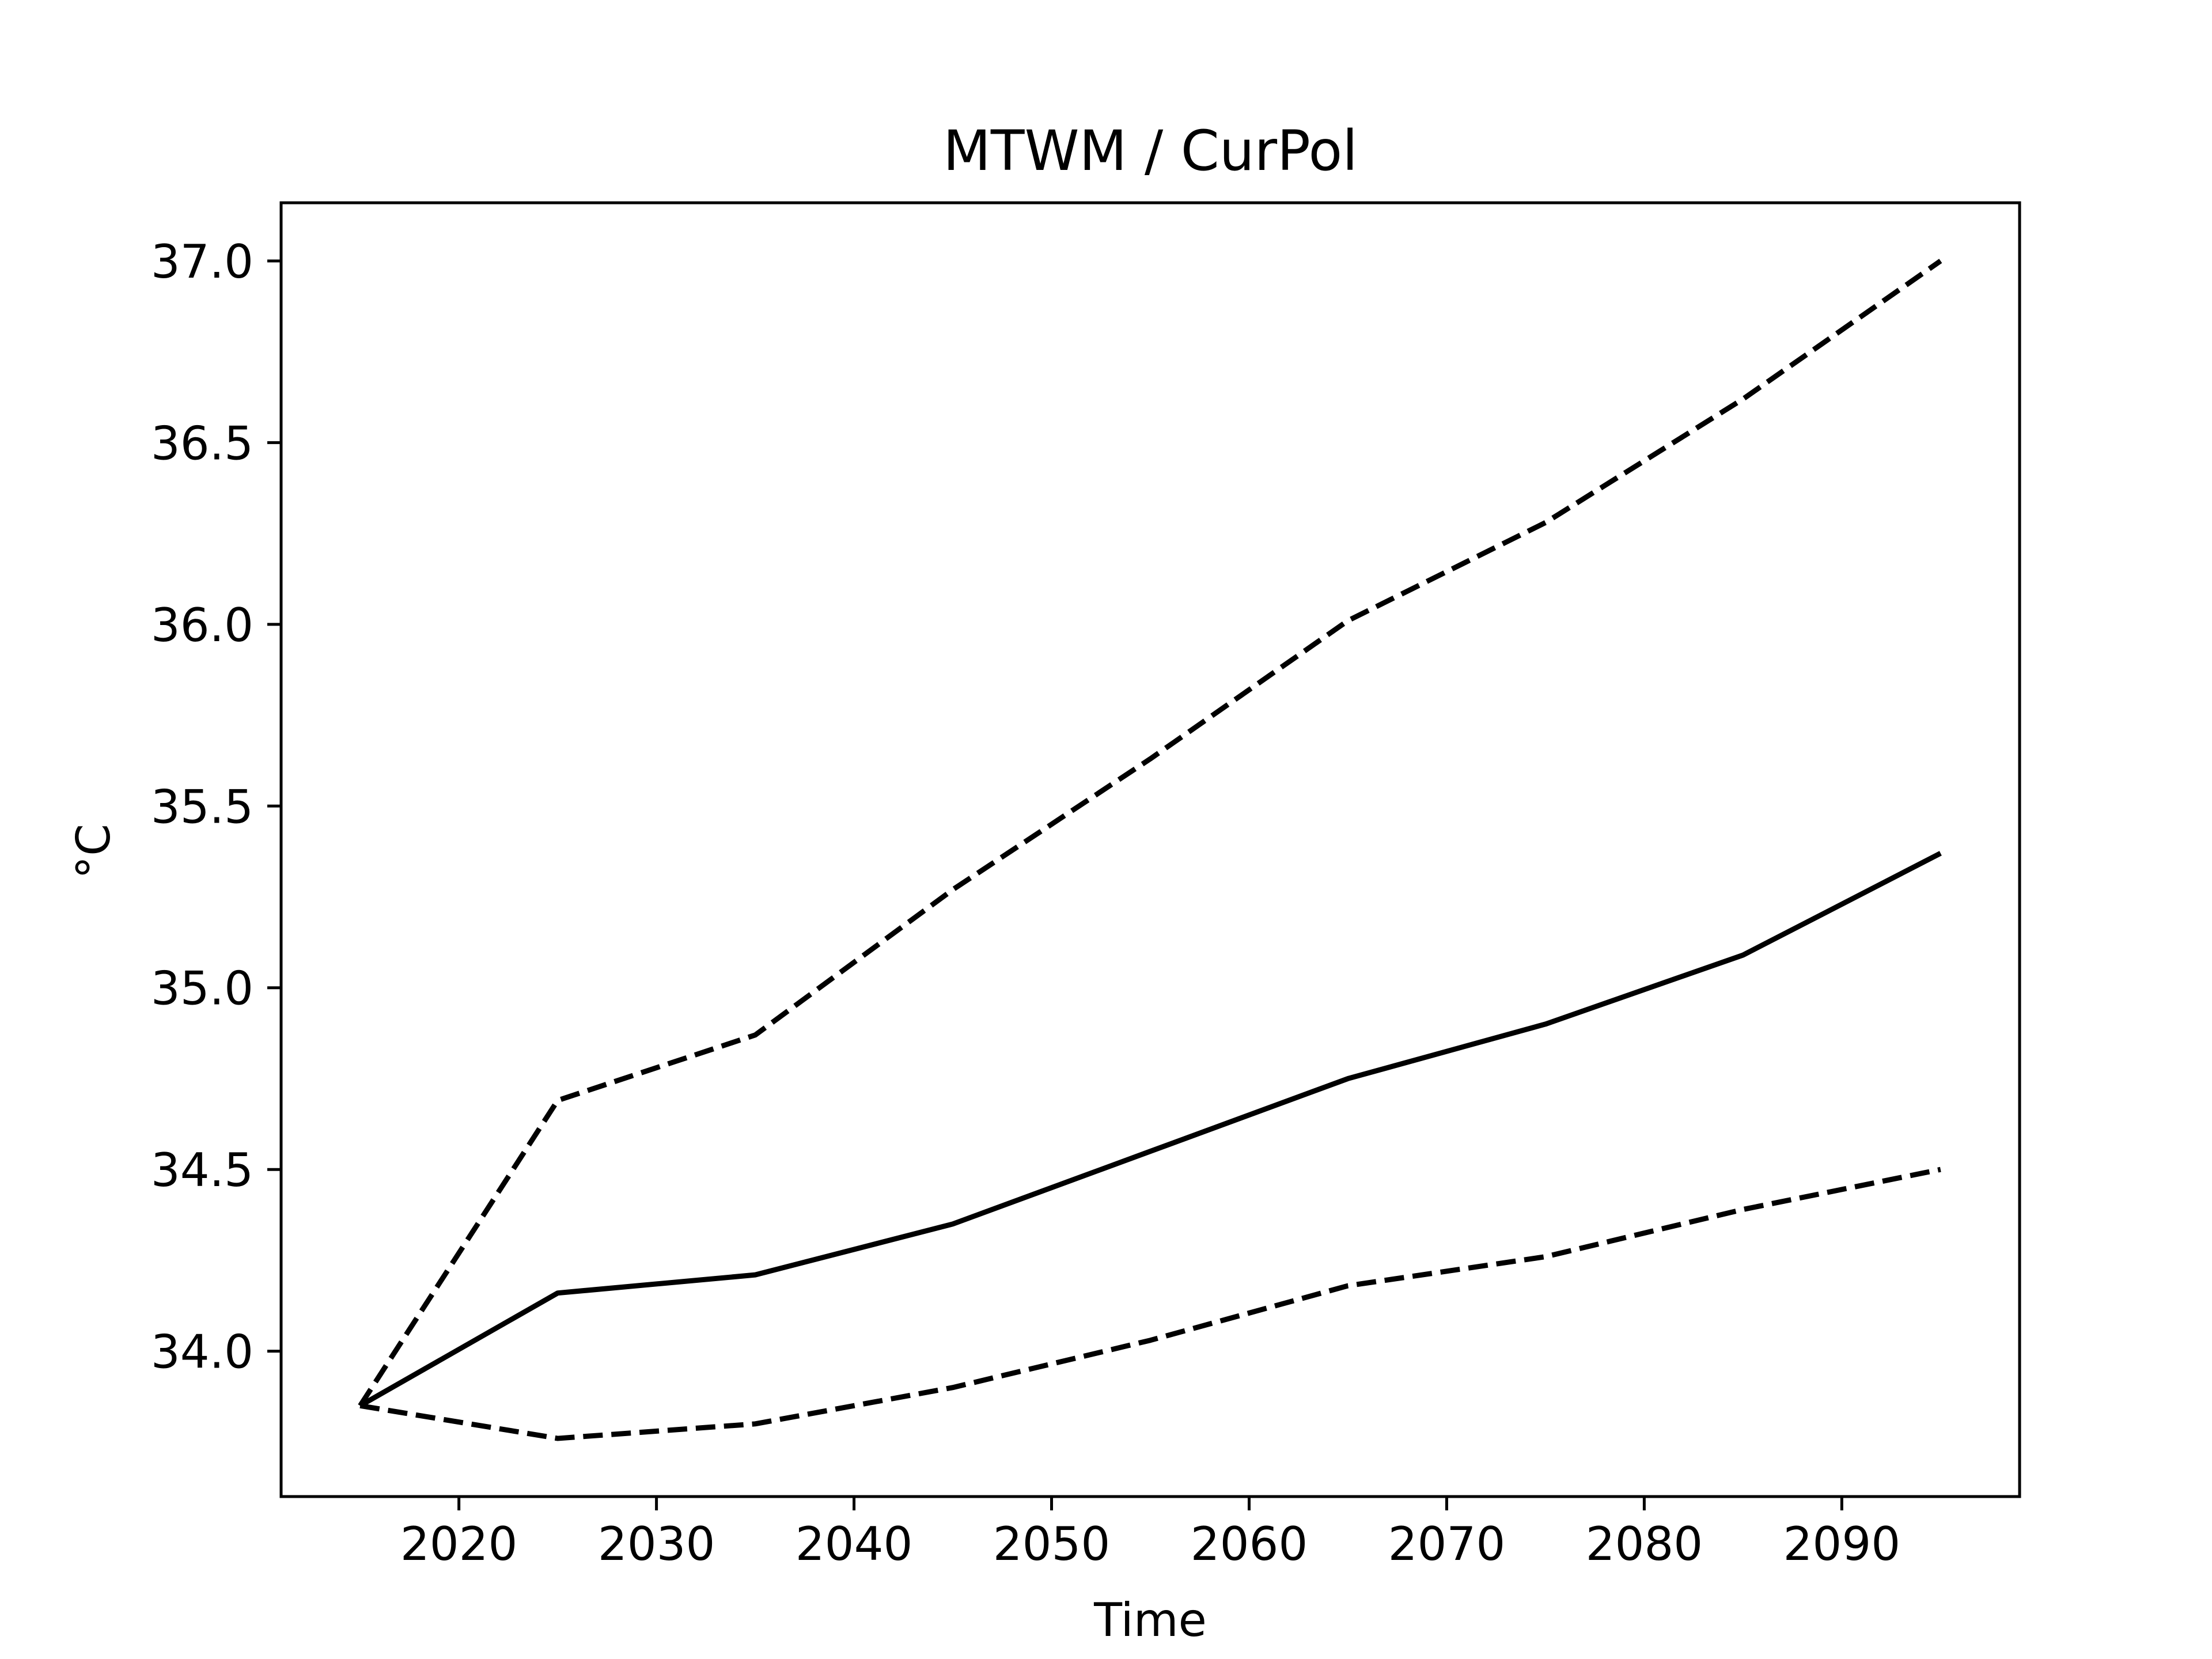 The height and width of the screenshot is (1659, 2212). I want to click on chart-title: MTWM / CurPol, so click(1150, 151).